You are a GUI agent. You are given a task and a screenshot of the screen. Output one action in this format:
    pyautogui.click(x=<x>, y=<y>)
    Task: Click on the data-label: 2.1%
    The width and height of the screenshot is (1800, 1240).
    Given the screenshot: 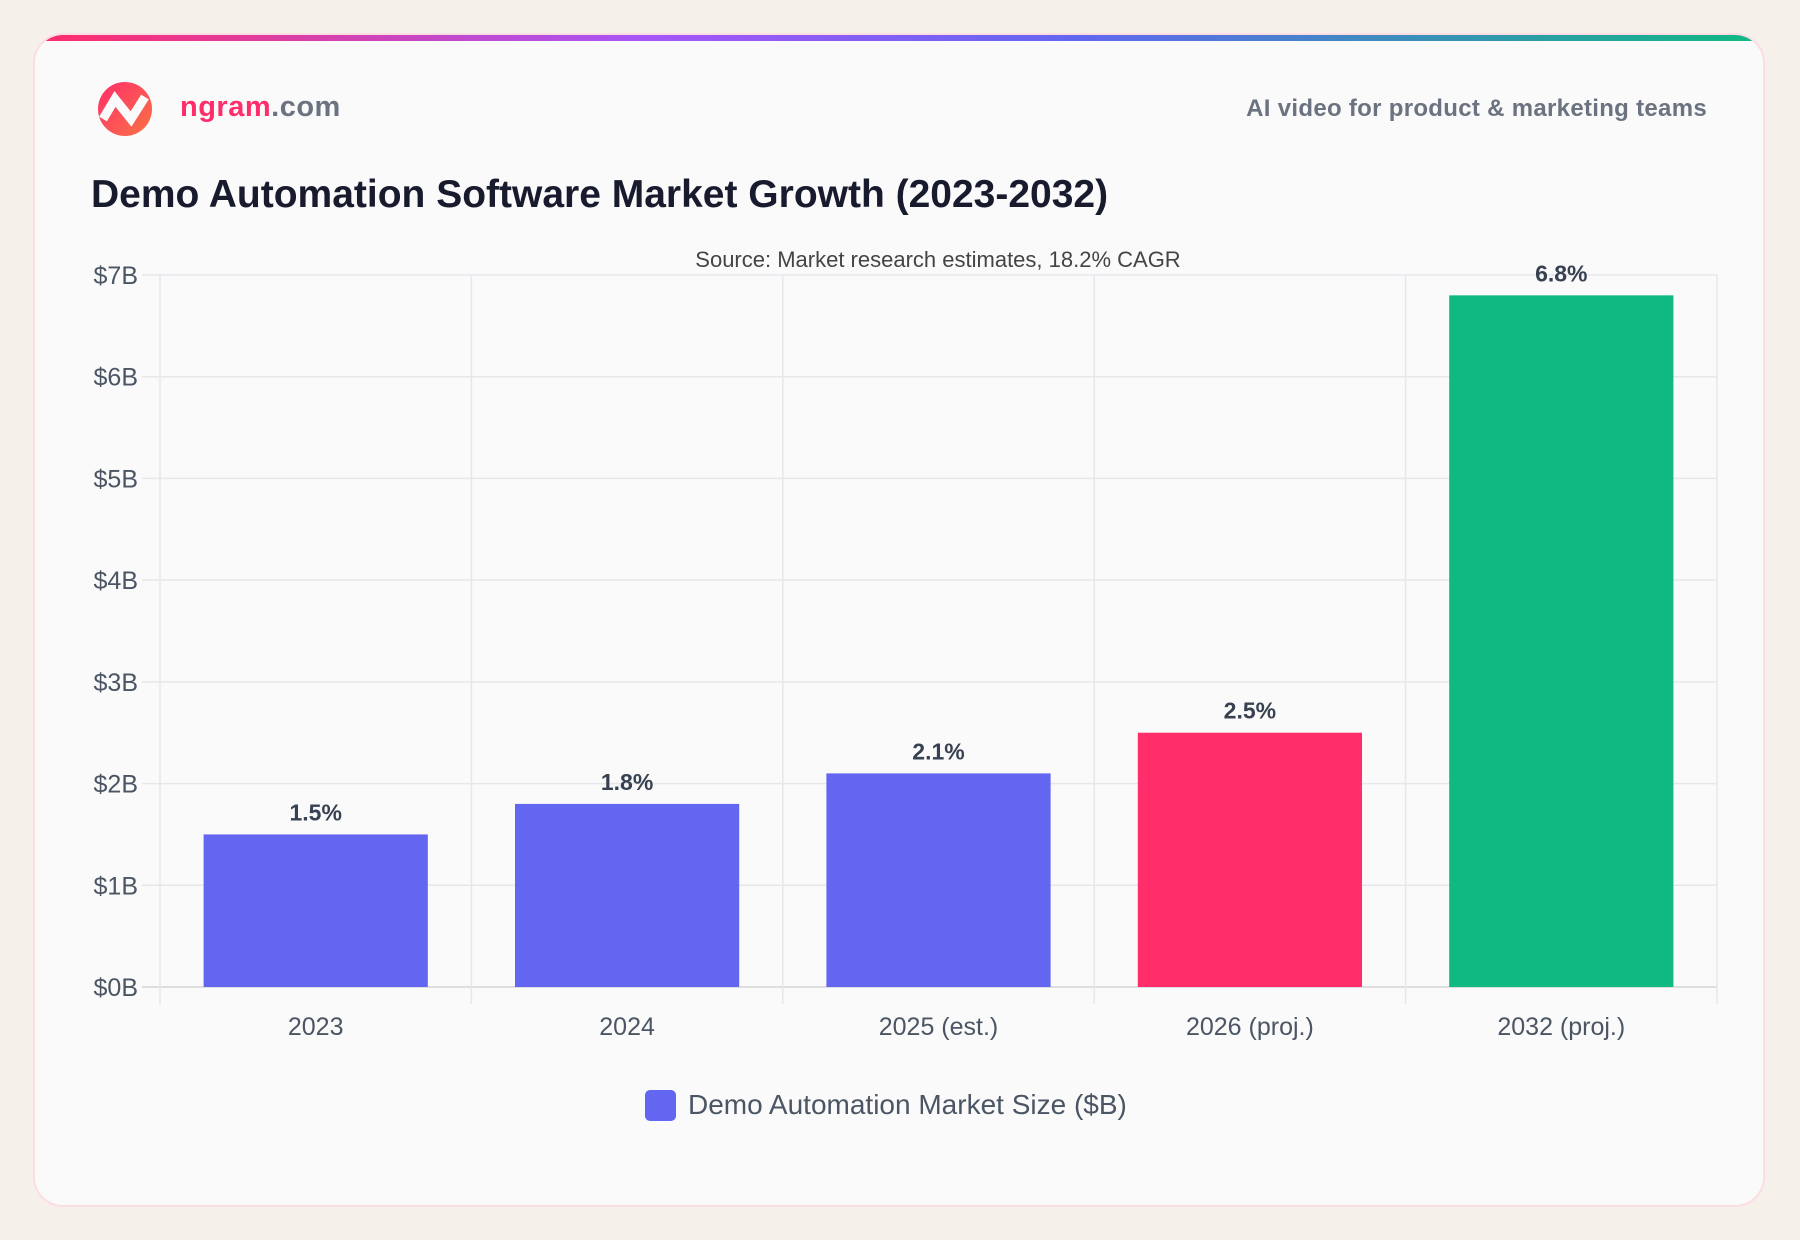 What is the action you would take?
    pyautogui.click(x=938, y=751)
    